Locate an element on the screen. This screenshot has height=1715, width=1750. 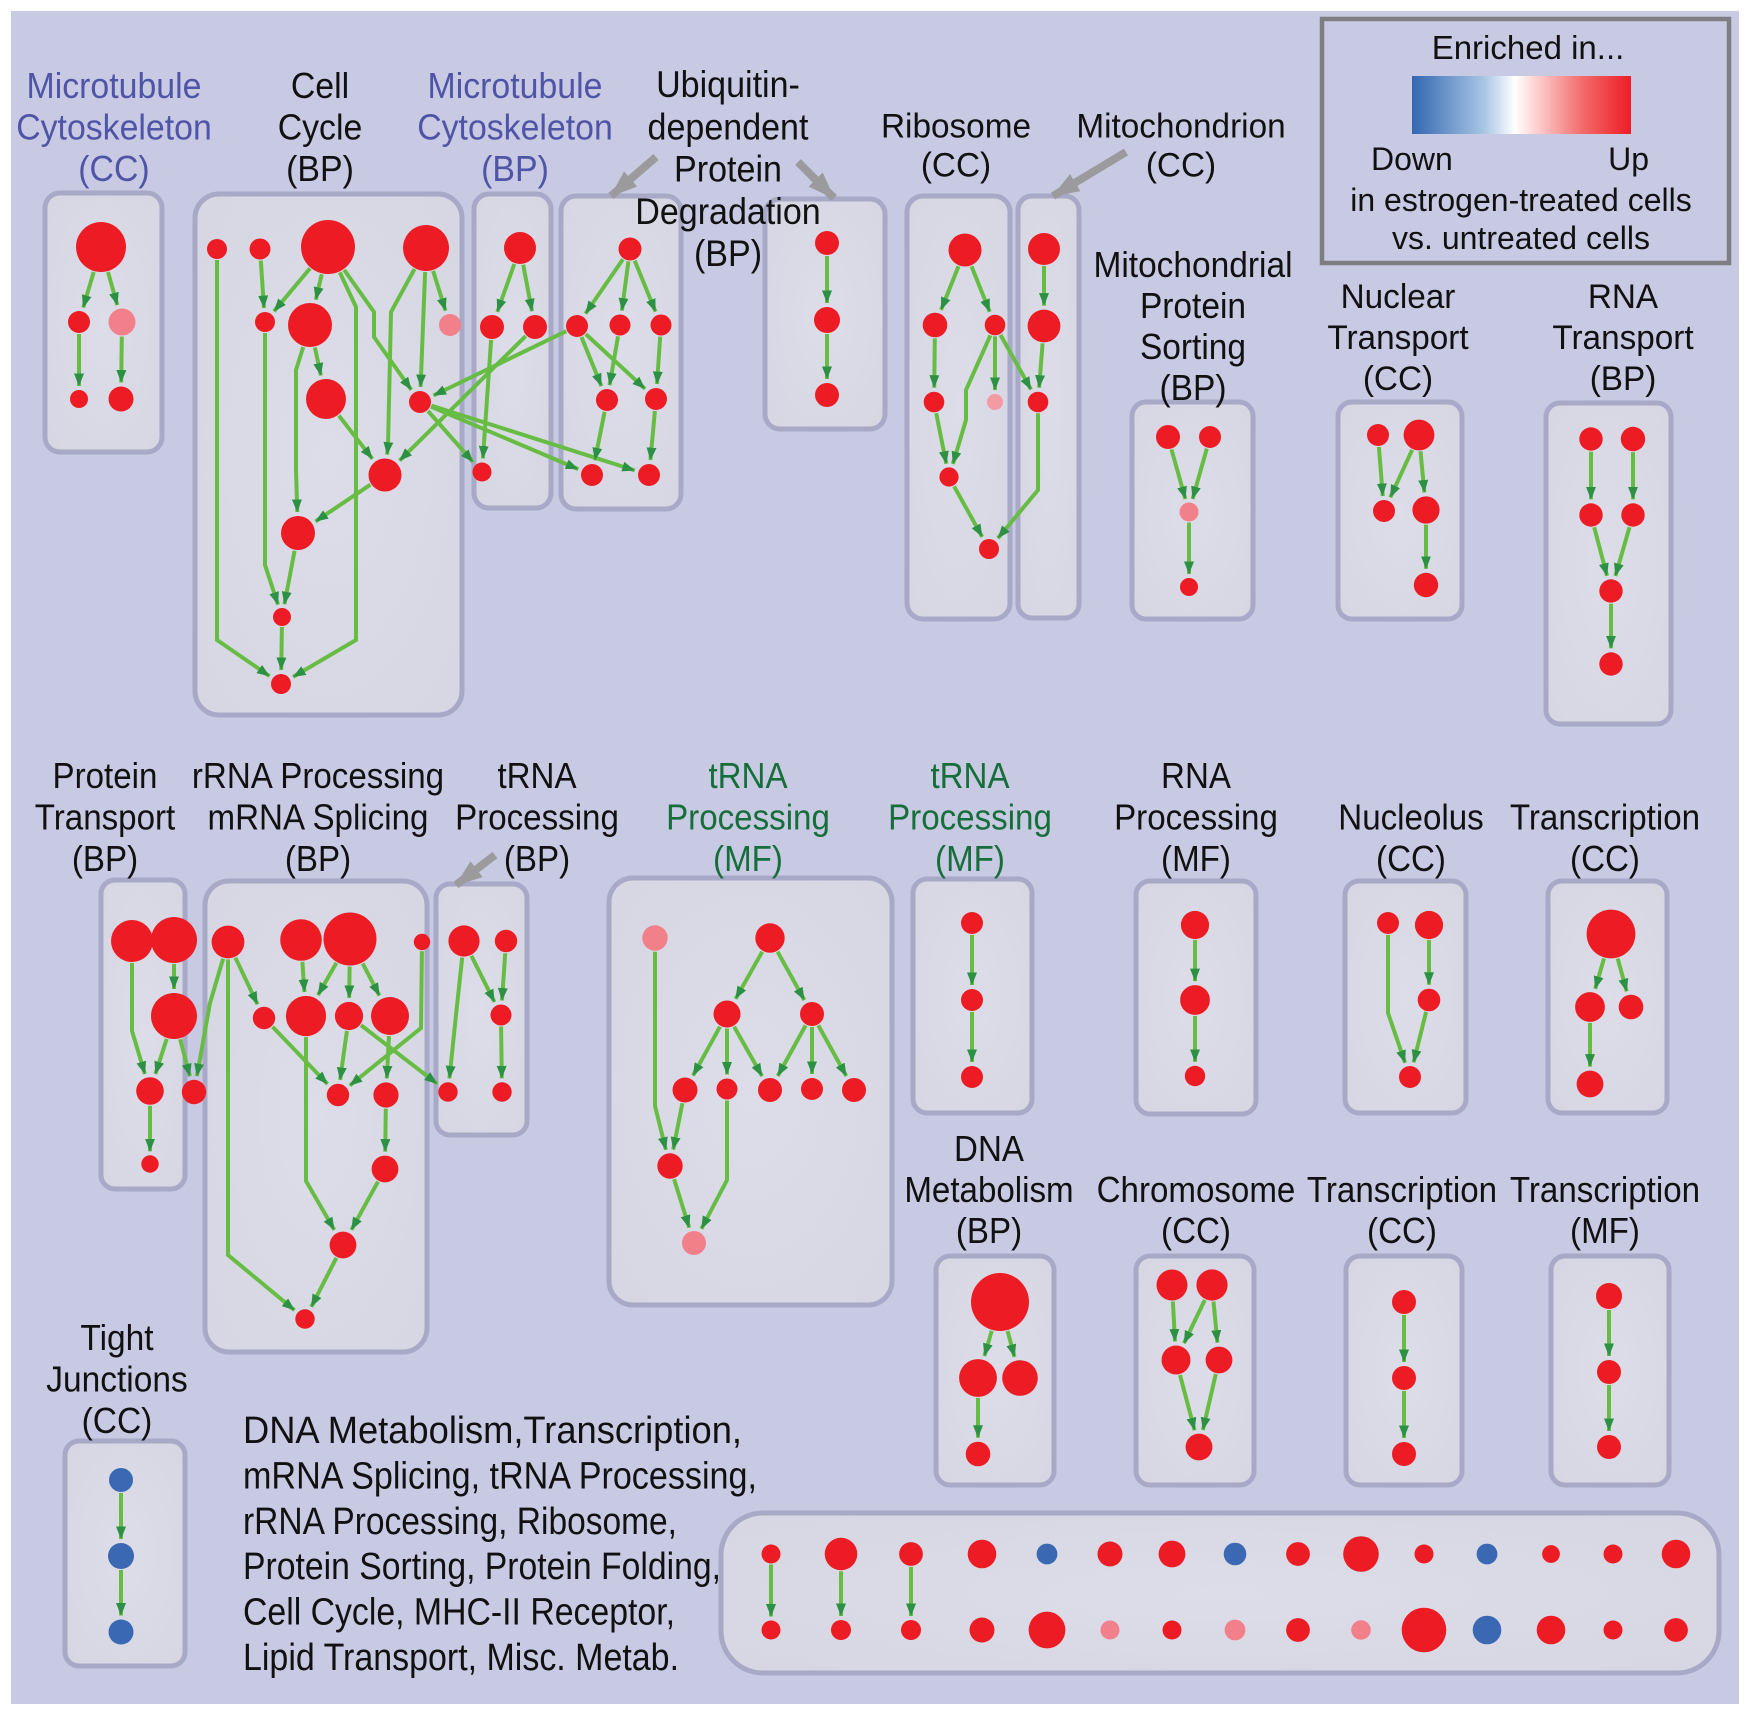
svg-text: Ubiquitin- is located at coordinates (728, 84).